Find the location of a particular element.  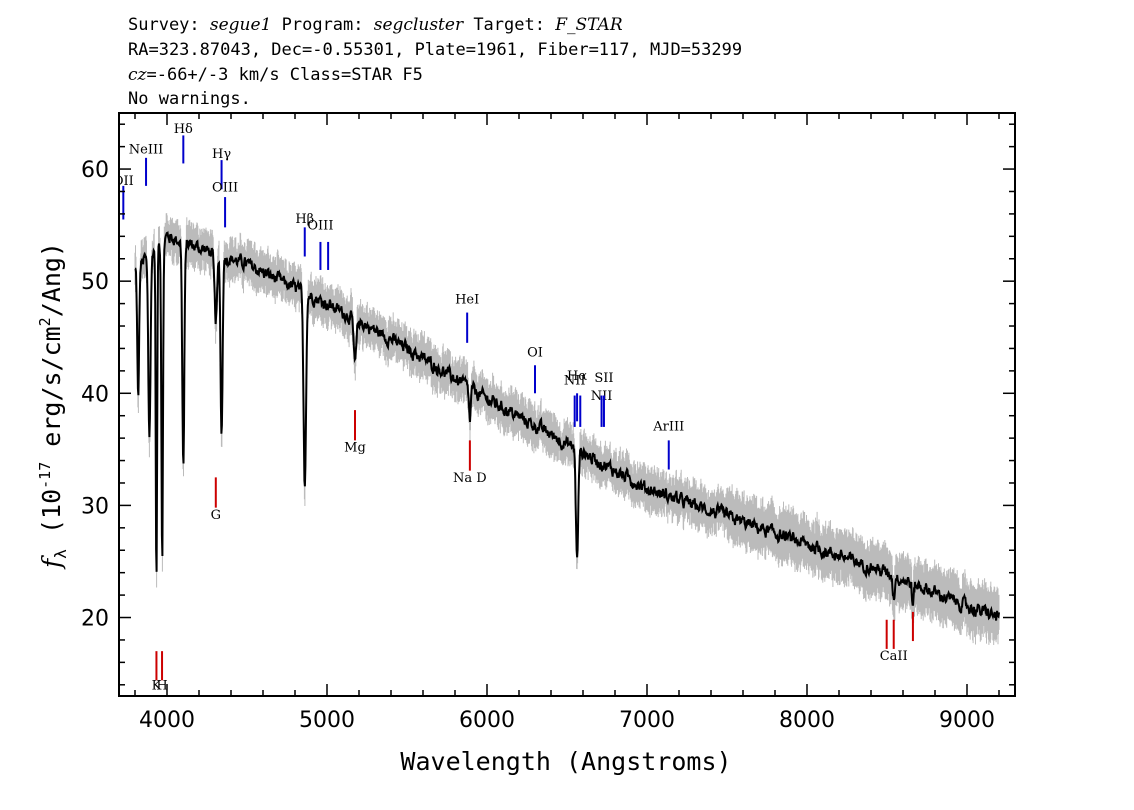

y-axis-label: fλ (10-17 erg/s/cm2/Ang) is located at coordinates (53, 406).